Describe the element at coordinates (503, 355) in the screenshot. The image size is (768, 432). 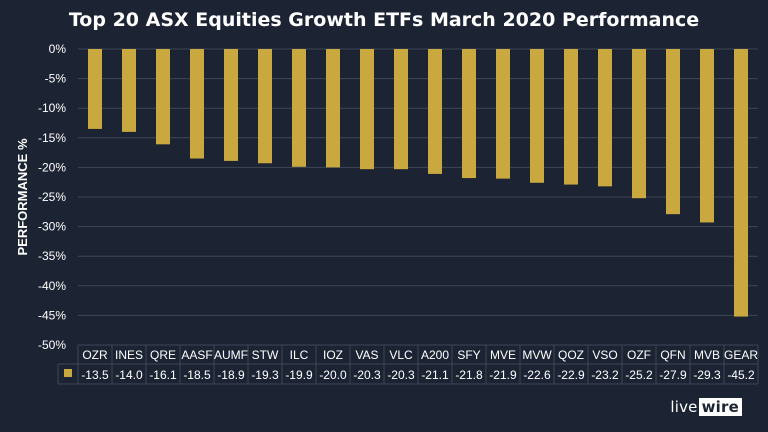
I see `x-tick-label: MVE` at that location.